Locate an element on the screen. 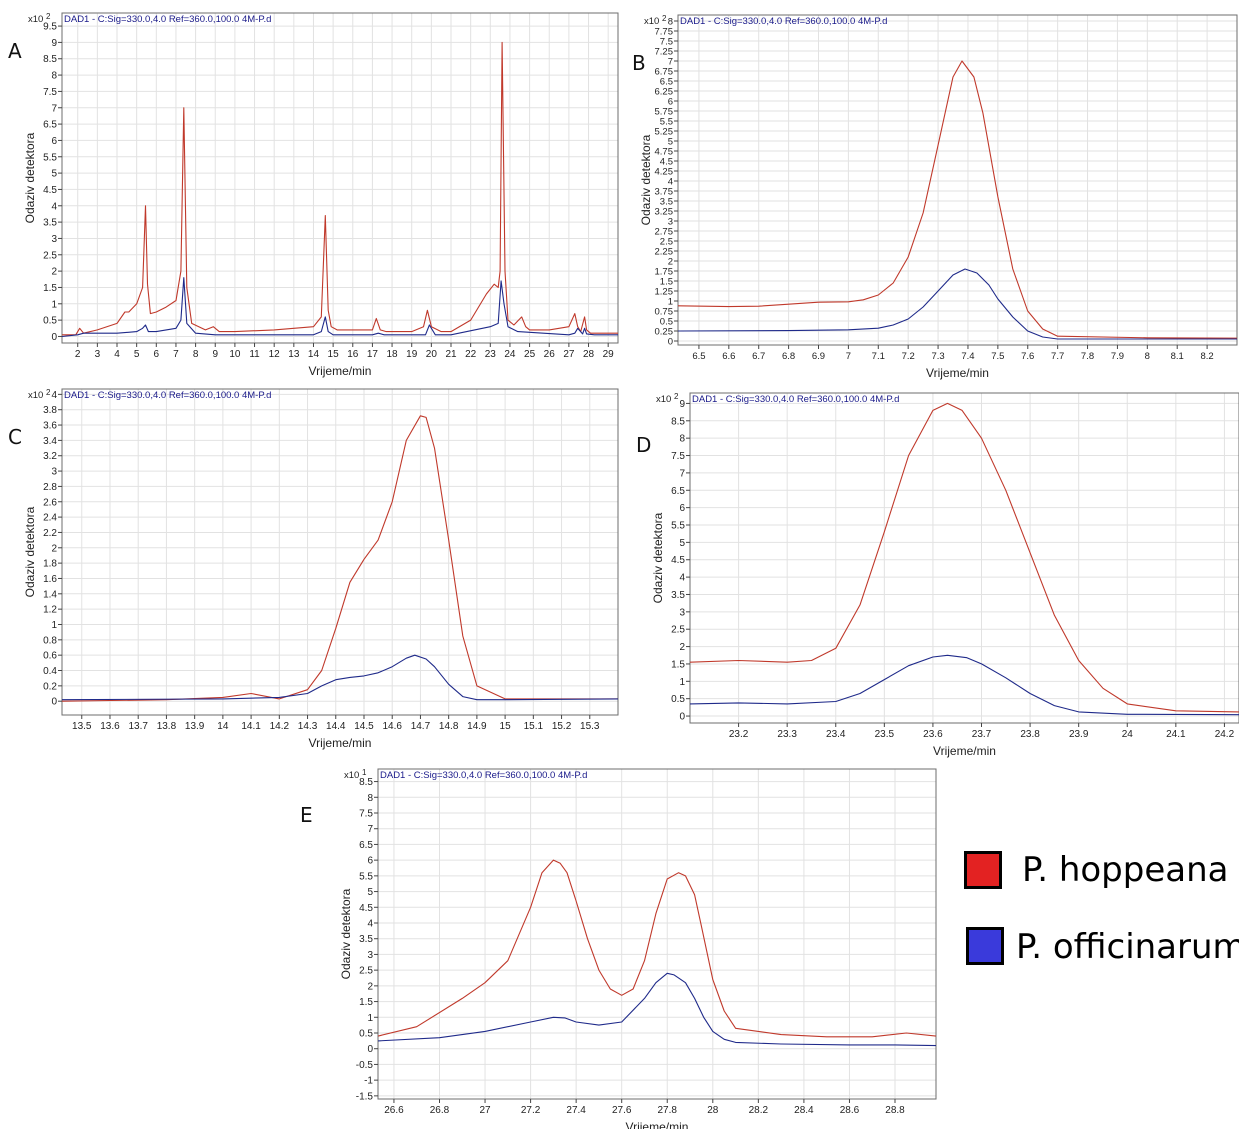 This screenshot has height=1129, width=1239. x-tick-label: 15.1 is located at coordinates (534, 726).